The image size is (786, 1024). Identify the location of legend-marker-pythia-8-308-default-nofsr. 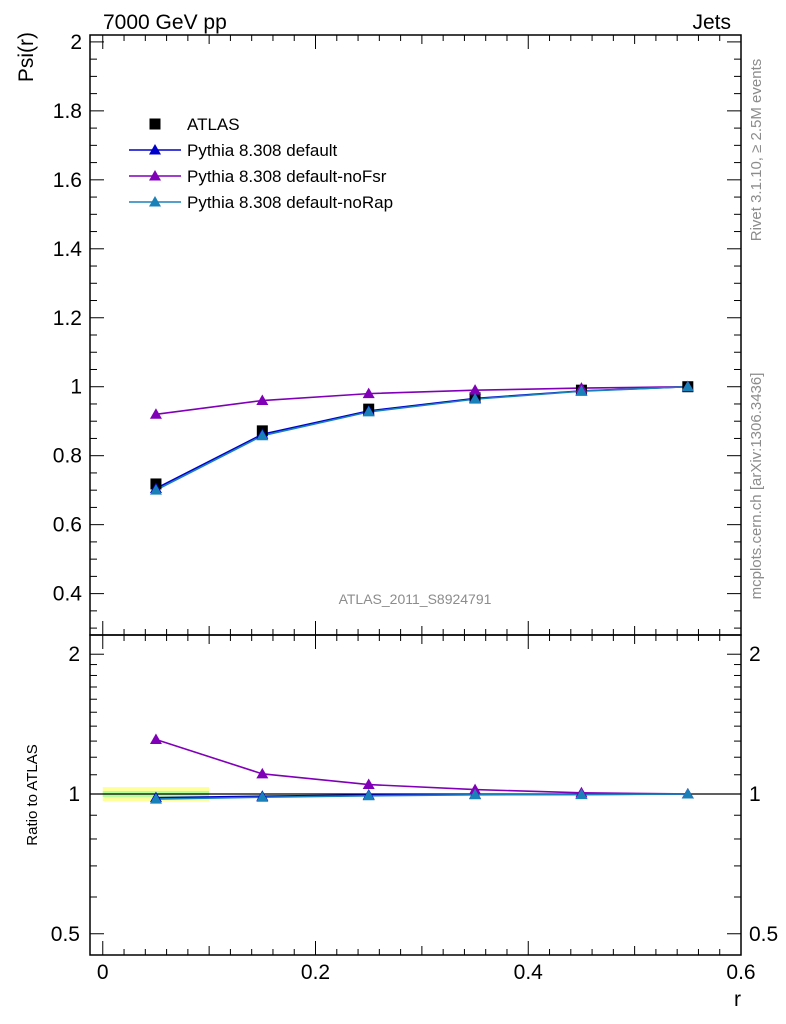
(155, 175).